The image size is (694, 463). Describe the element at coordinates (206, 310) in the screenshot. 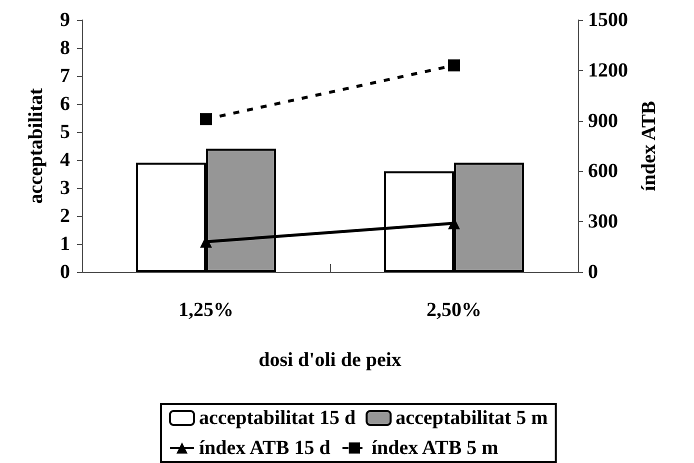

I see `x-tick-label: 1,25%` at that location.